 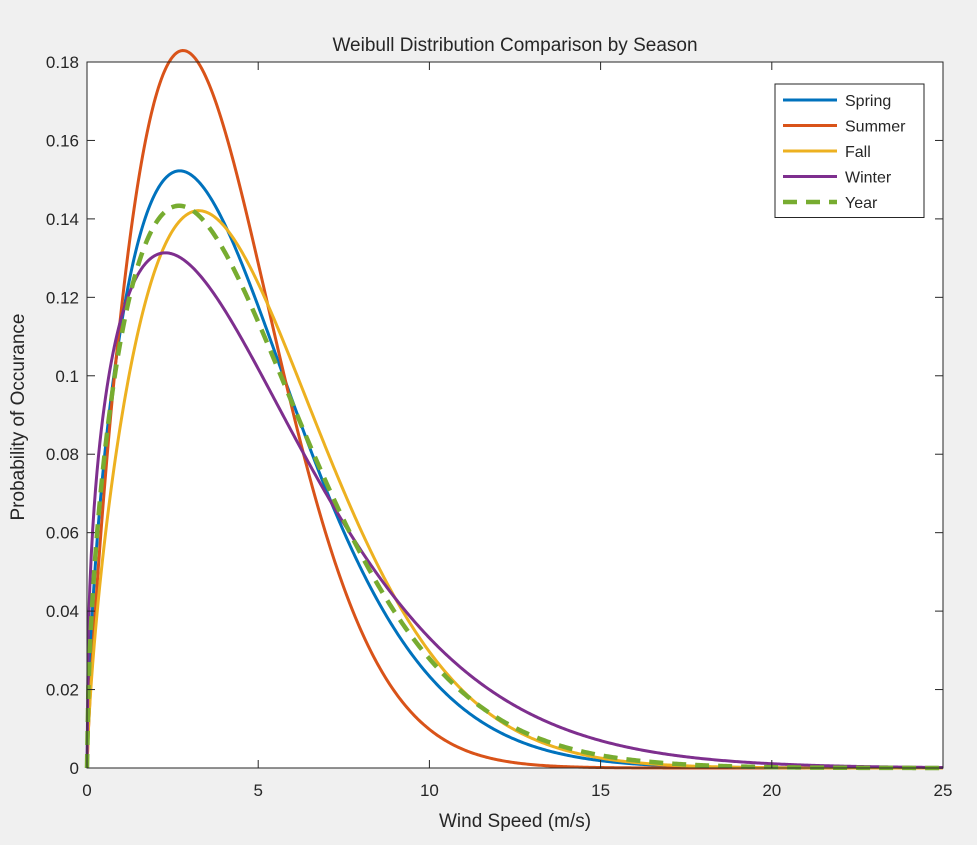 What do you see at coordinates (74, 768) in the screenshot?
I see `y-tick-label: 0` at bounding box center [74, 768].